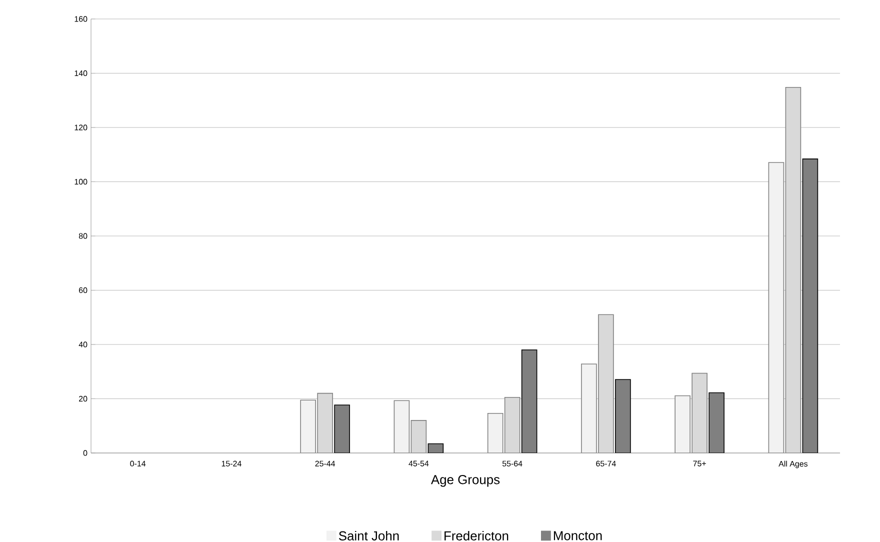 This screenshot has width=880, height=542. Describe the element at coordinates (476, 535) in the screenshot. I see `legend-label: Fredericton` at that location.